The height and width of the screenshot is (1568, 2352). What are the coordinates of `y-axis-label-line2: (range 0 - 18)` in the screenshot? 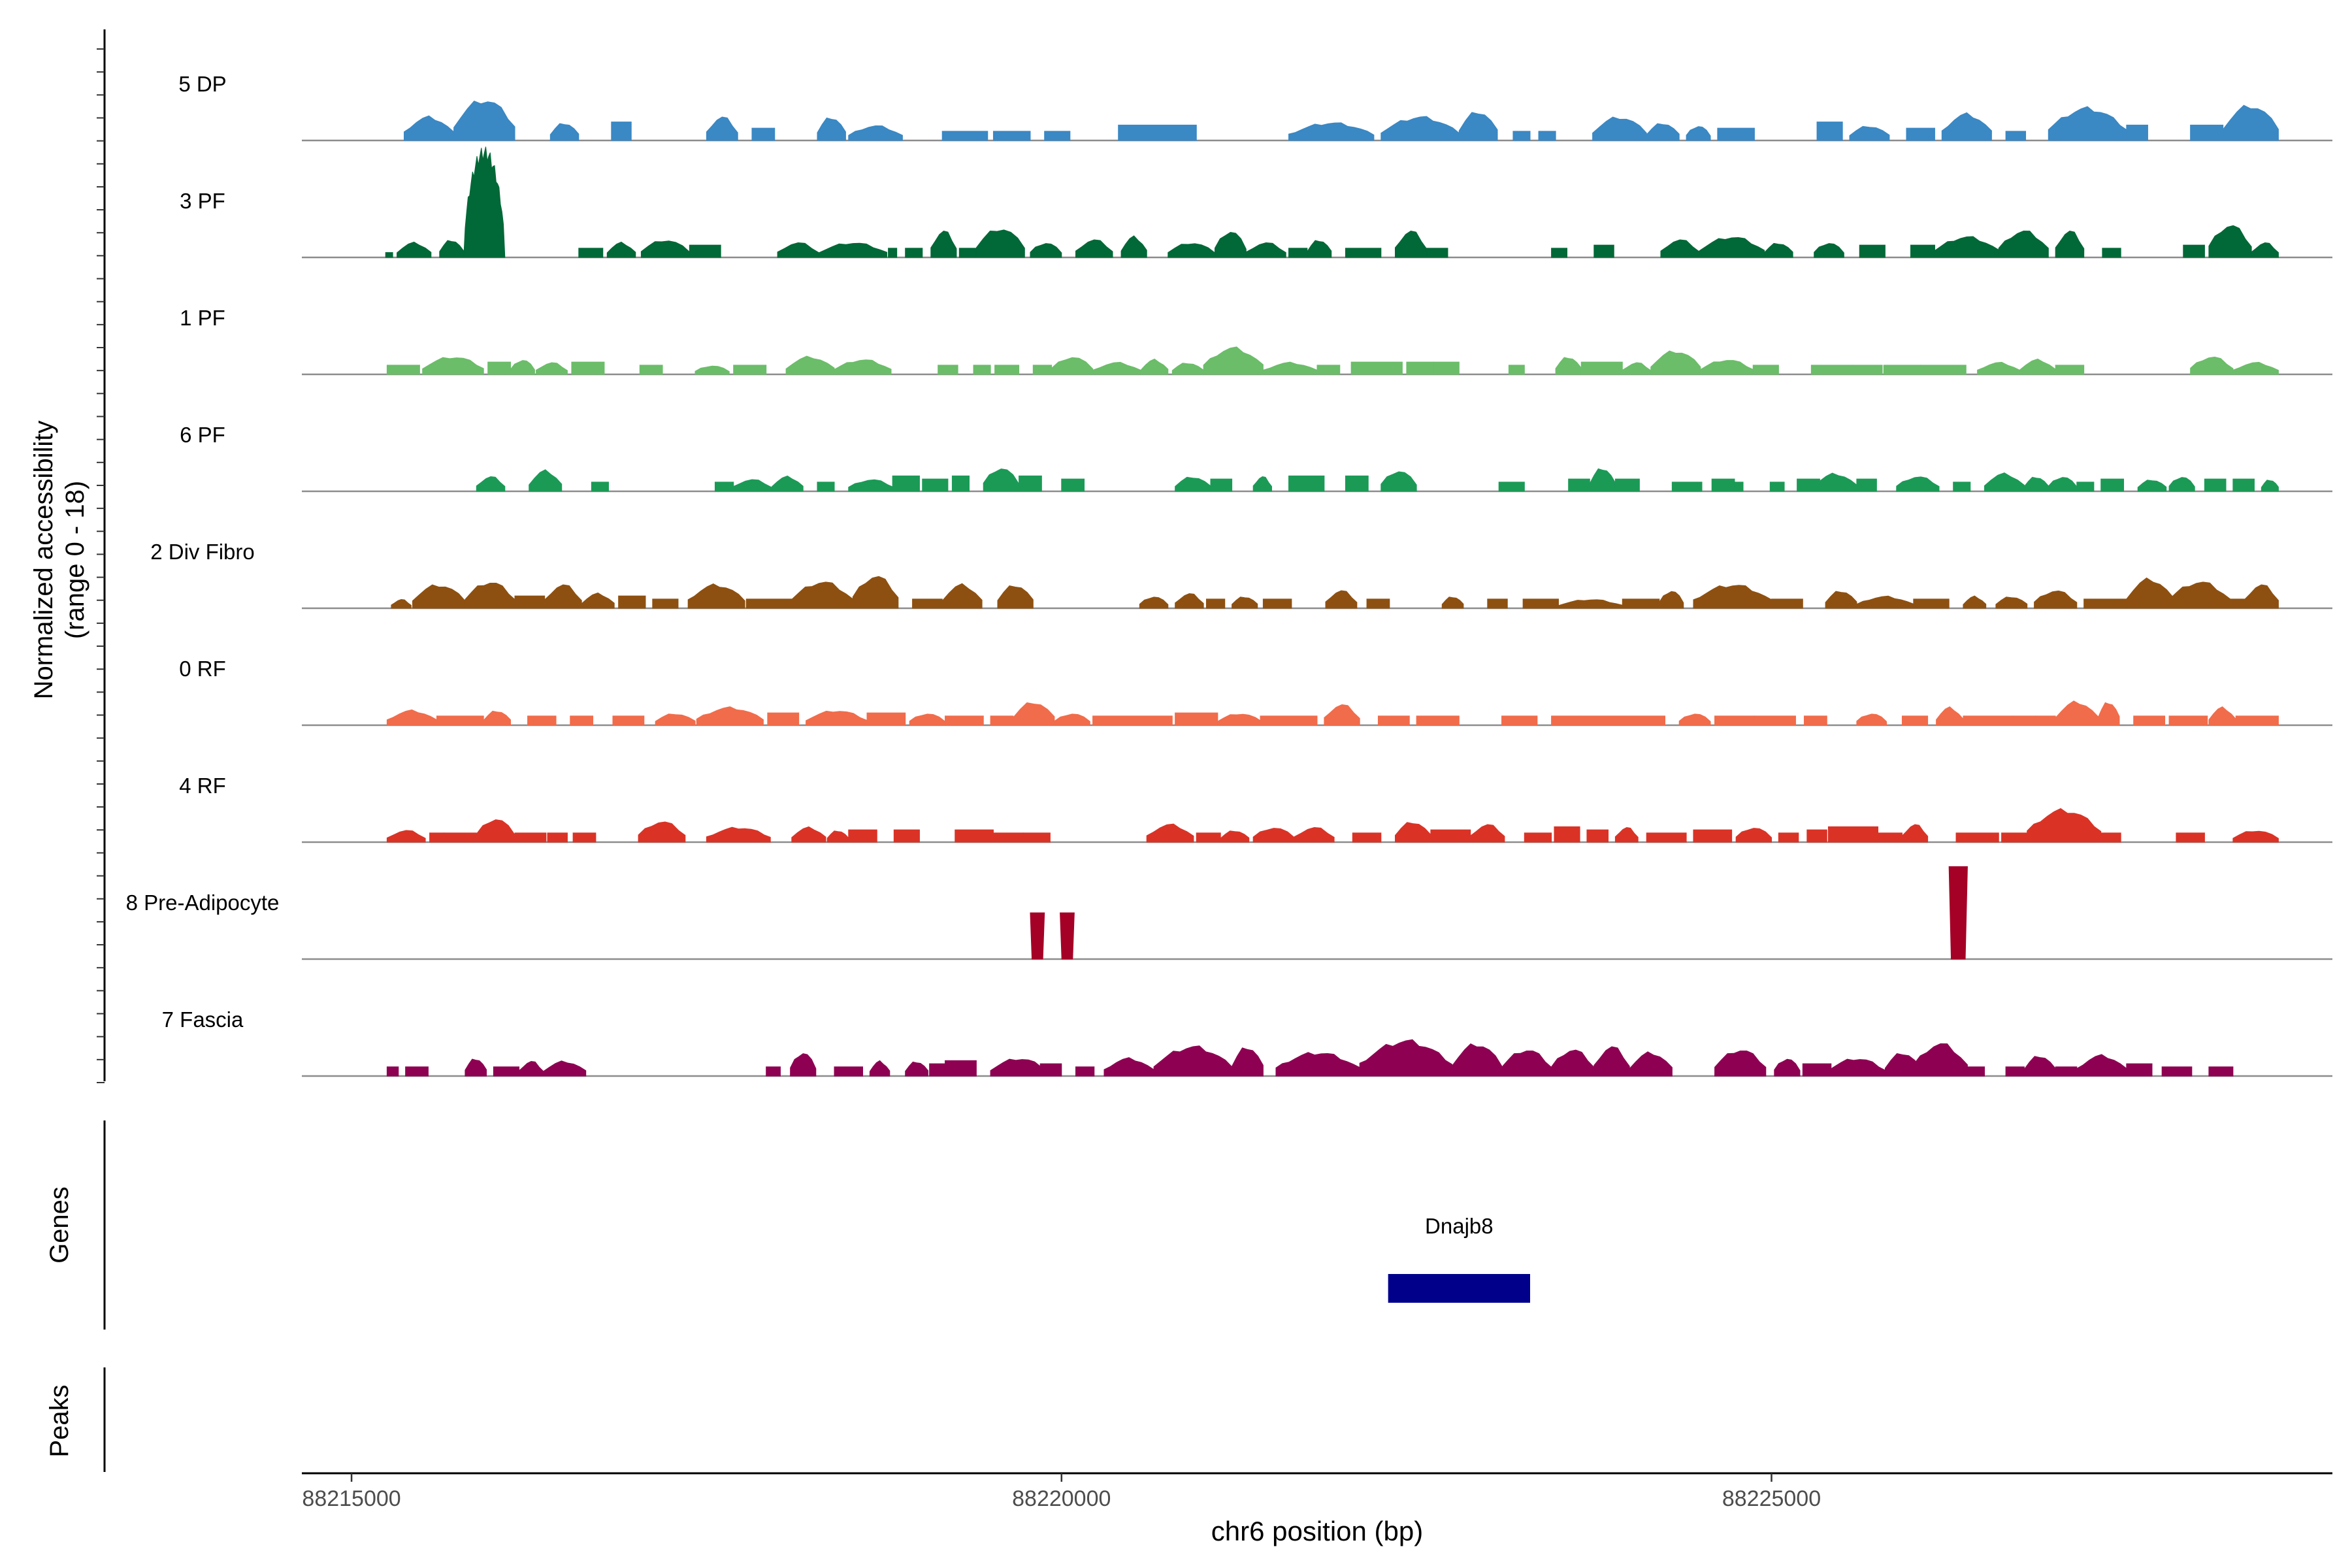 It's located at (75, 560).